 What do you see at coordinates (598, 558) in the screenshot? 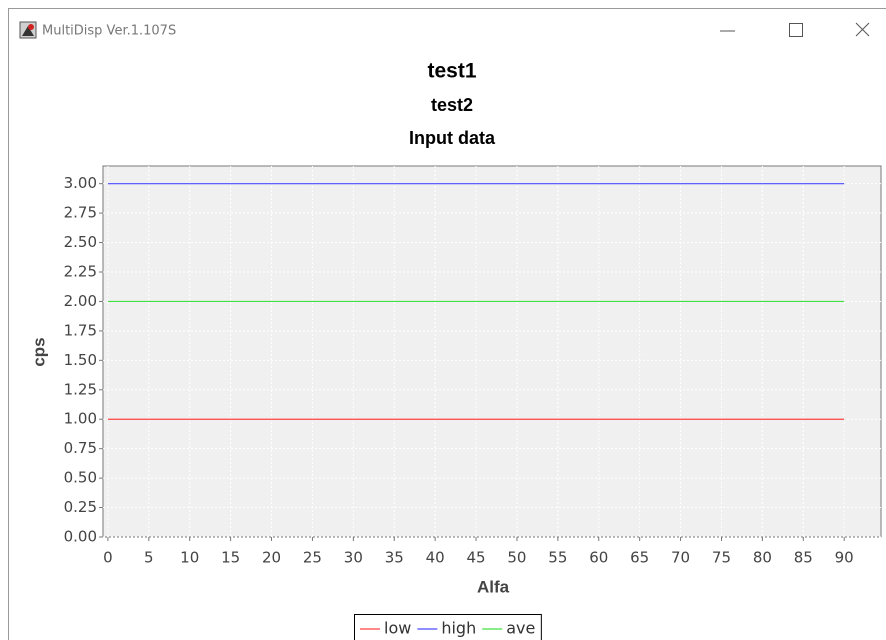
I see `x-tick-label: 60` at bounding box center [598, 558].